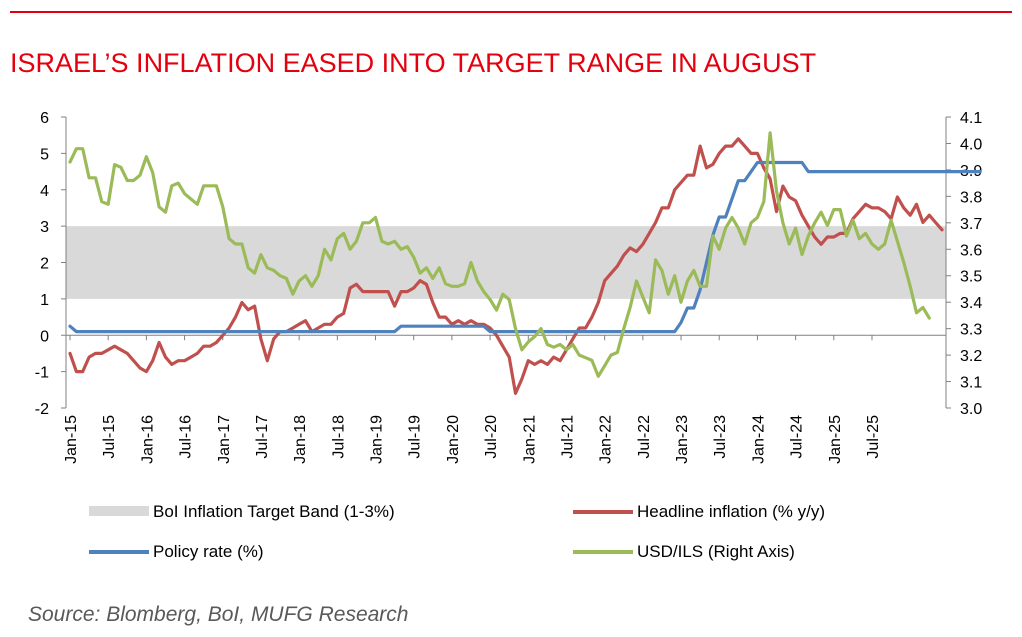 This screenshot has height=637, width=1022. Describe the element at coordinates (44, 118) in the screenshot. I see `left-tick-label: 6` at that location.